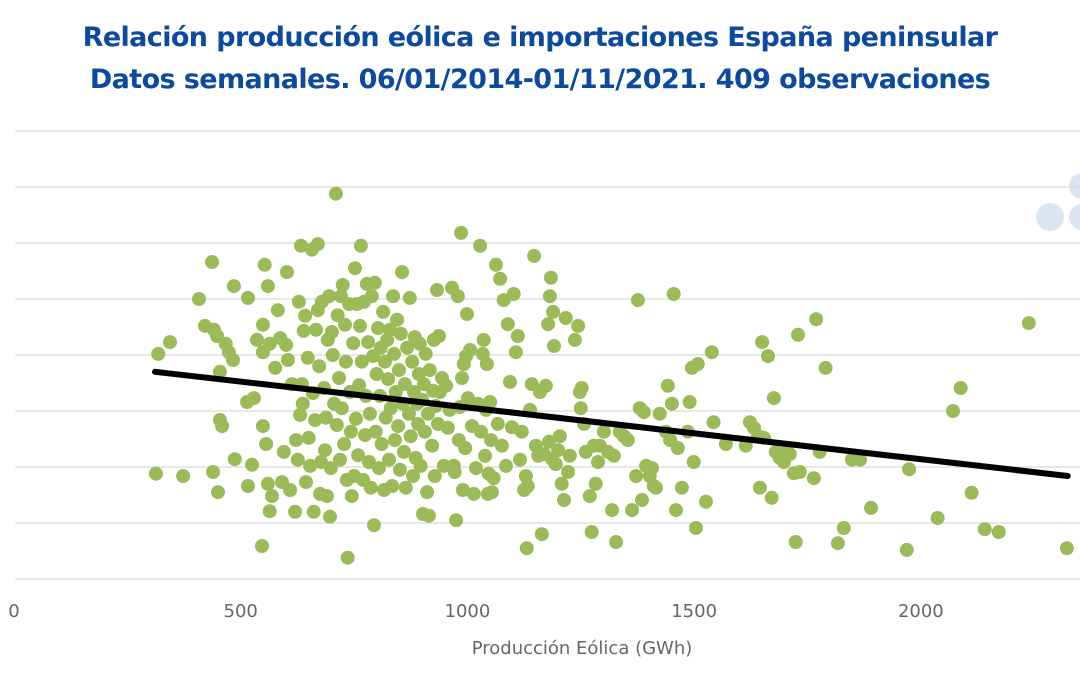 Image resolution: width=1080 pixels, height=675 pixels. What do you see at coordinates (611, 423) in the screenshot?
I see `trendline-group` at bounding box center [611, 423].